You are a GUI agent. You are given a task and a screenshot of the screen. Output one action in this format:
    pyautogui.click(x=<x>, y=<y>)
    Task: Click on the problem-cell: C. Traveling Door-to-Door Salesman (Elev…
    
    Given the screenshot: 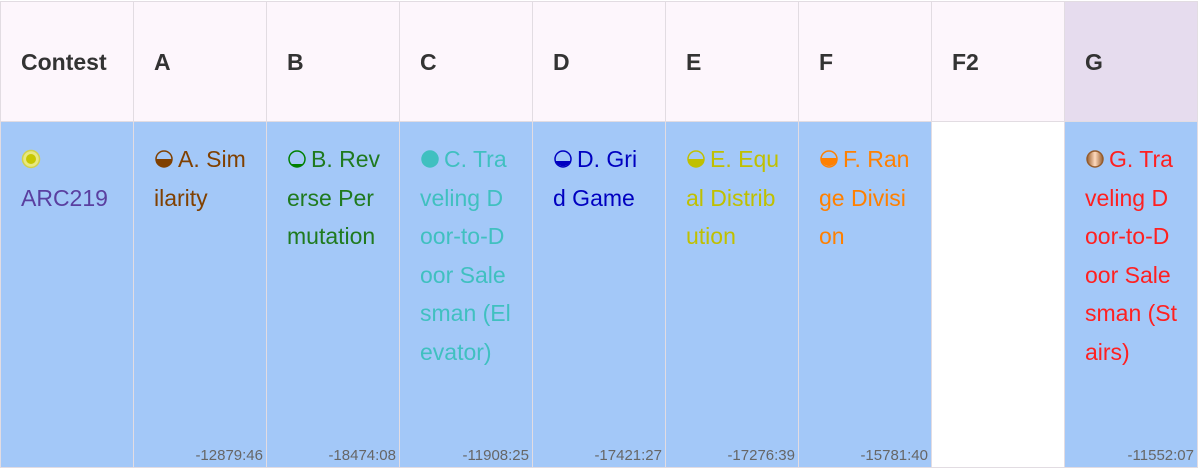 What is the action you would take?
    pyautogui.click(x=466, y=294)
    